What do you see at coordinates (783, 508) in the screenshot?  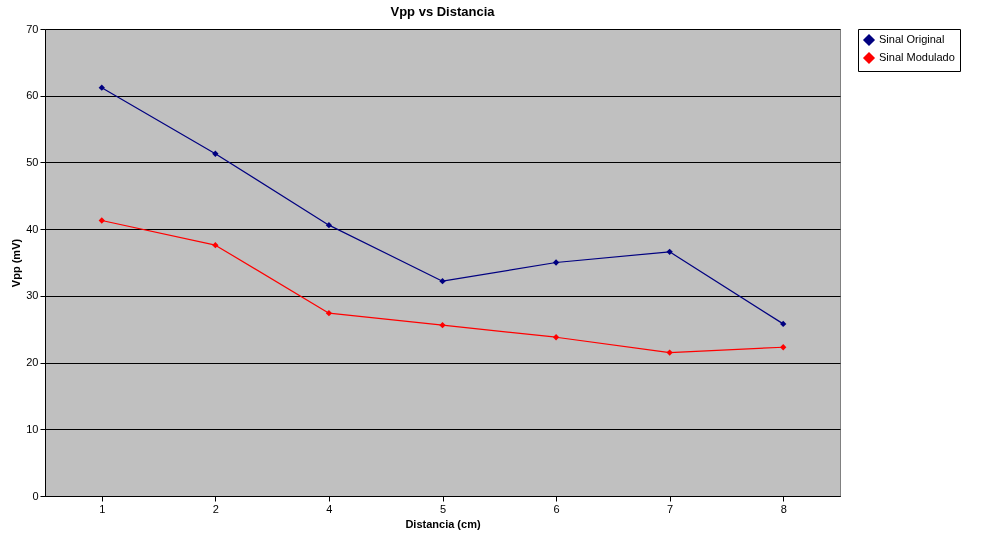 I see `x-tick-label: 8` at bounding box center [783, 508].